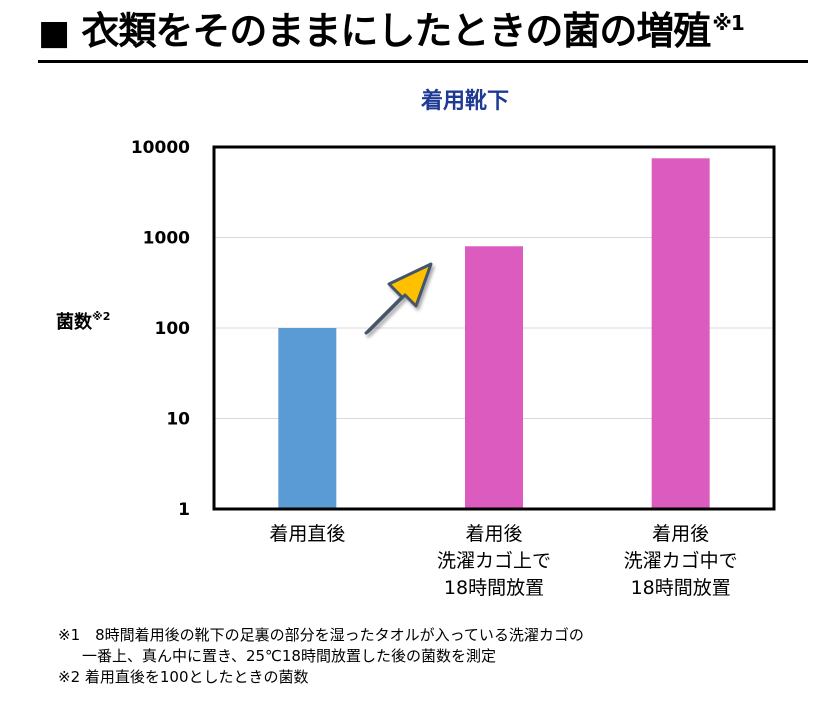 The width and height of the screenshot is (840, 709). Describe the element at coordinates (289, 656) in the screenshot. I see `footnote-1-line-2: 一番上、真ん中に置き、25℃18時間放置した後の菌数を測定` at that location.